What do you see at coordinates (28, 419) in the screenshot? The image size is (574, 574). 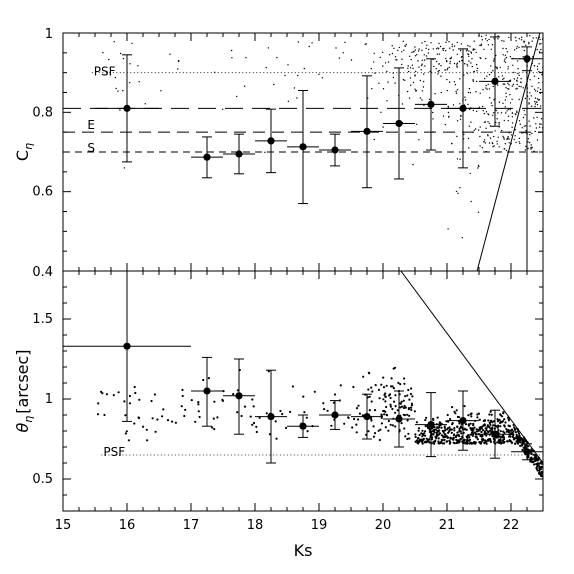 I see `y-axis-label-sub: η` at bounding box center [28, 419].